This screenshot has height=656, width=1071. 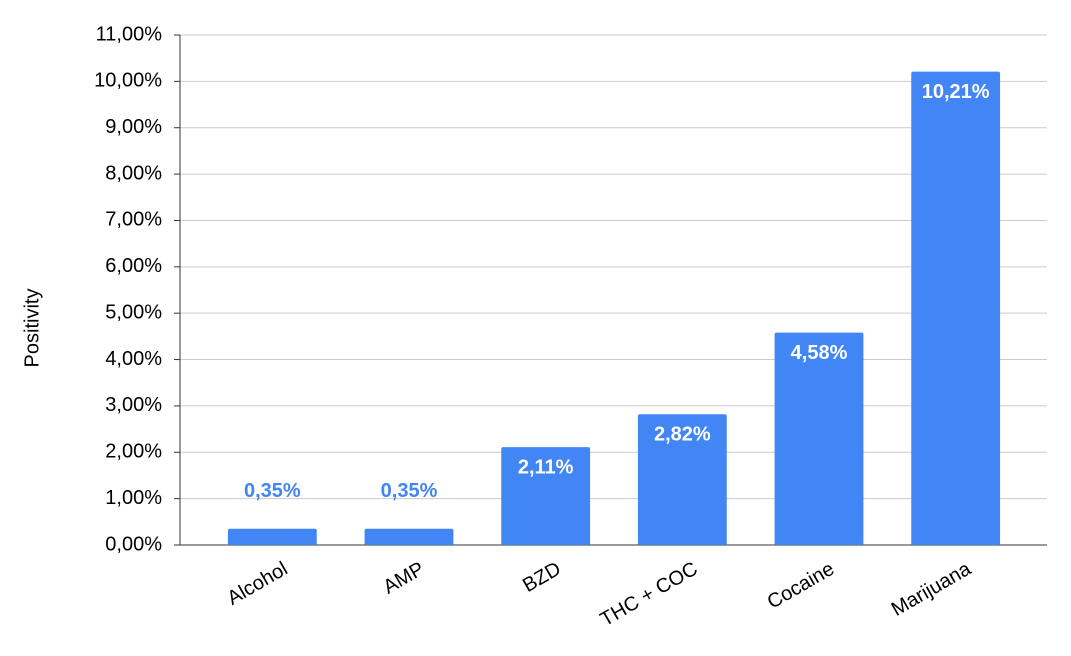 What do you see at coordinates (133, 312) in the screenshot?
I see `y-tick-label: 5,00%` at bounding box center [133, 312].